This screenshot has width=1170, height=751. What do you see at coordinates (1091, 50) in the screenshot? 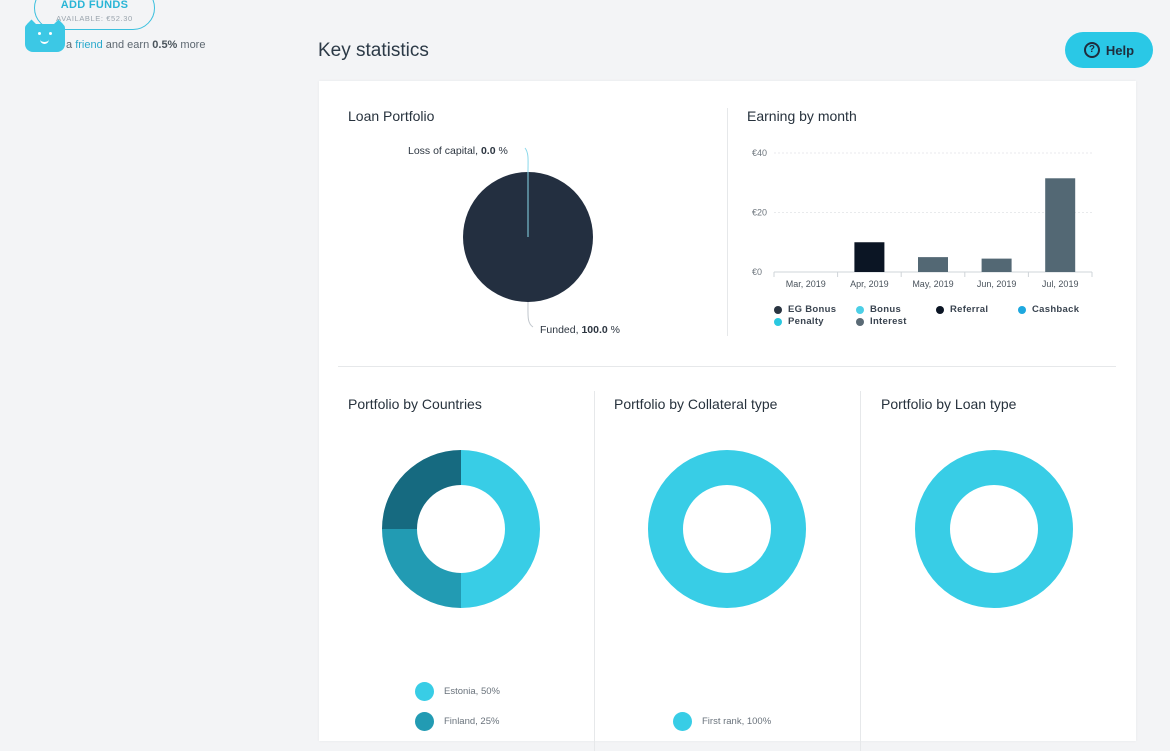
I see `question-icon: ?` at bounding box center [1091, 50].